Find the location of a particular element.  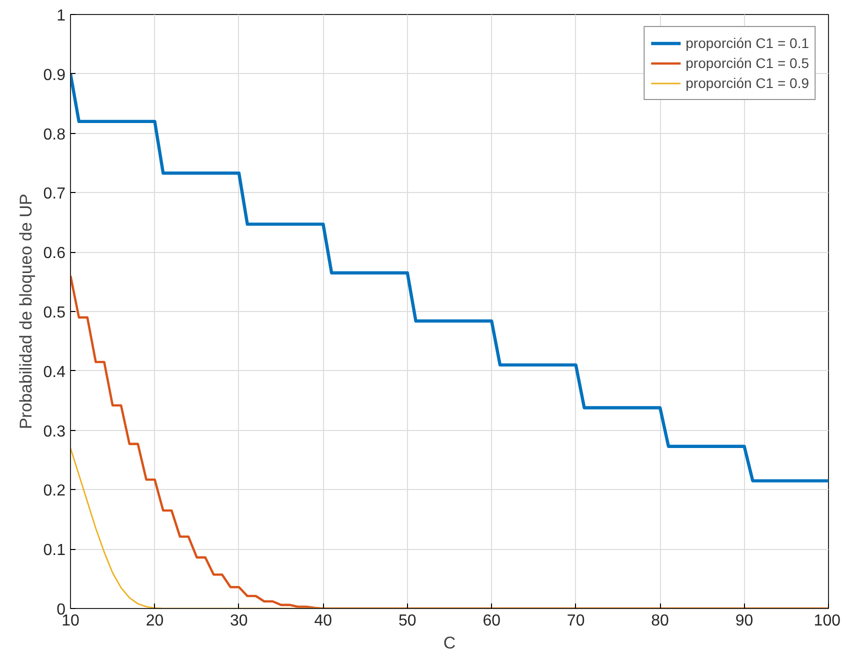

x-tick-label: 70 is located at coordinates (575, 621).